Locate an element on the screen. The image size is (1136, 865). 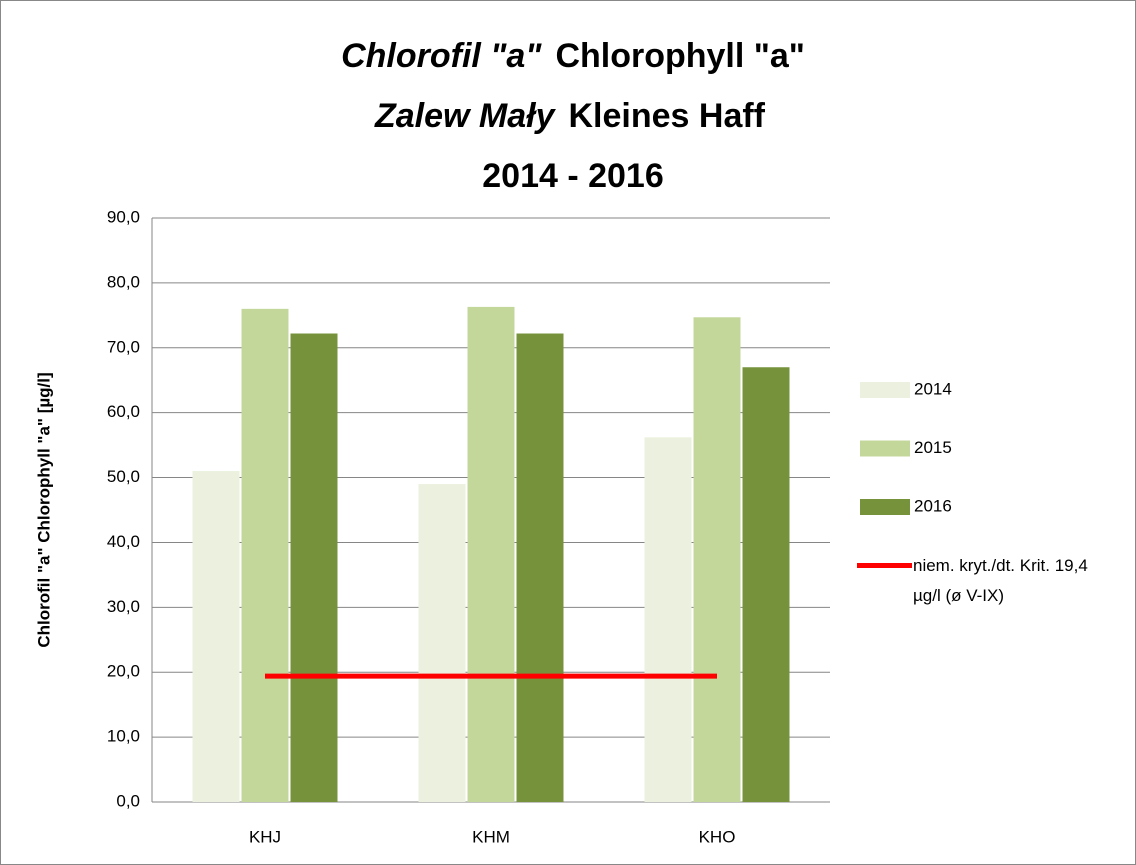
chart-title: 2014 - 2016 is located at coordinates (573, 176).